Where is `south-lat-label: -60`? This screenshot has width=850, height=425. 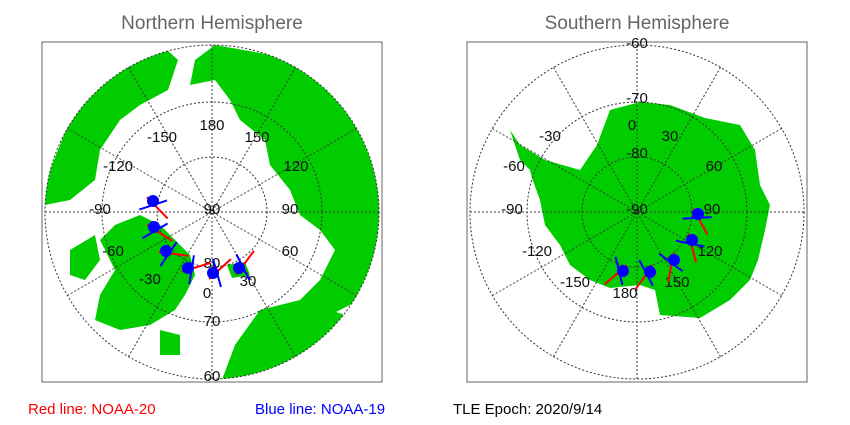 south-lat-label: -60 is located at coordinates (637, 43).